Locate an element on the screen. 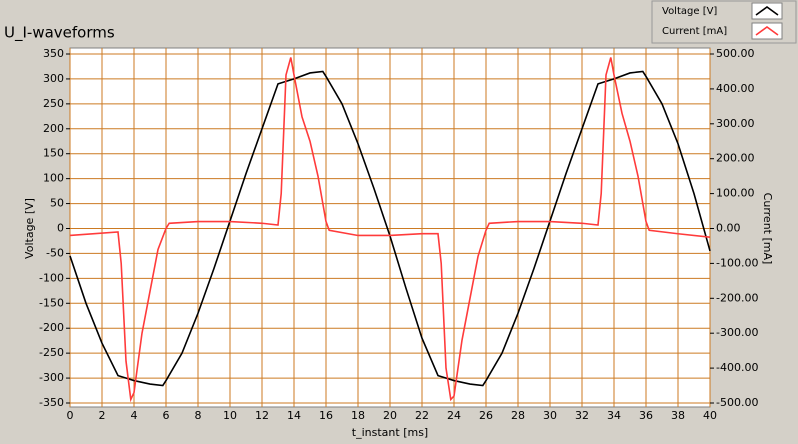 The image size is (798, 444). y2-tick-label: -500.00 is located at coordinates (737, 402).